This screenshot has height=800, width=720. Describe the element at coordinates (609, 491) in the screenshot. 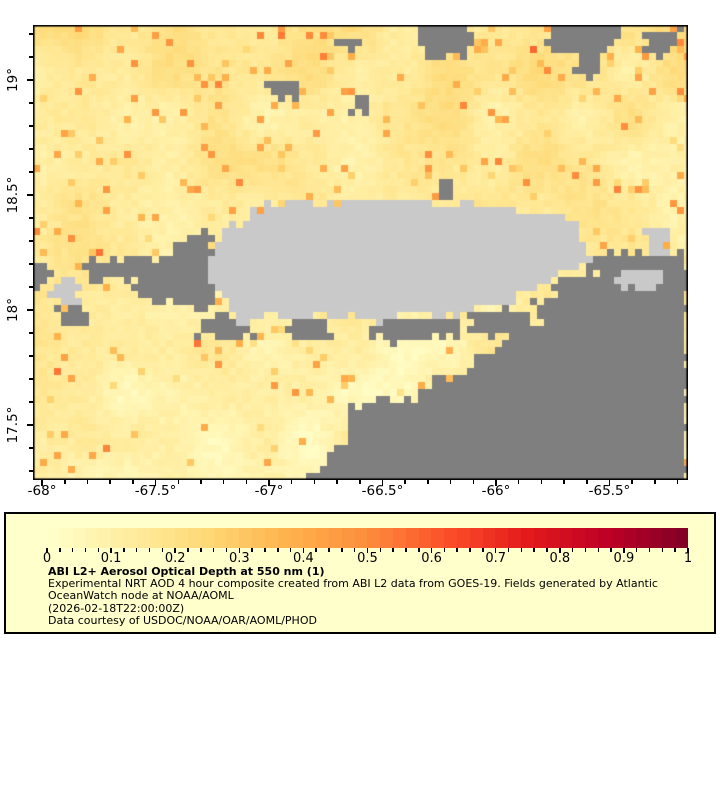

I see `x-tick-label: -65.5°` at that location.